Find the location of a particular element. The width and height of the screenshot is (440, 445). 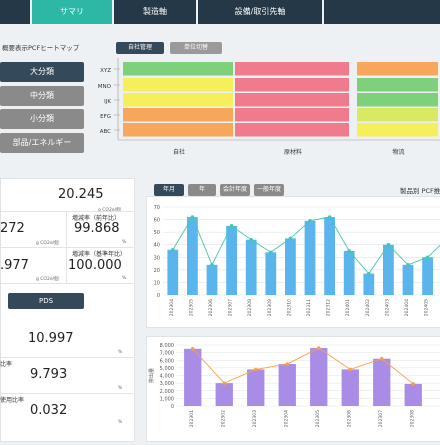

tab-summary: サマリ is located at coordinates (72, 12).